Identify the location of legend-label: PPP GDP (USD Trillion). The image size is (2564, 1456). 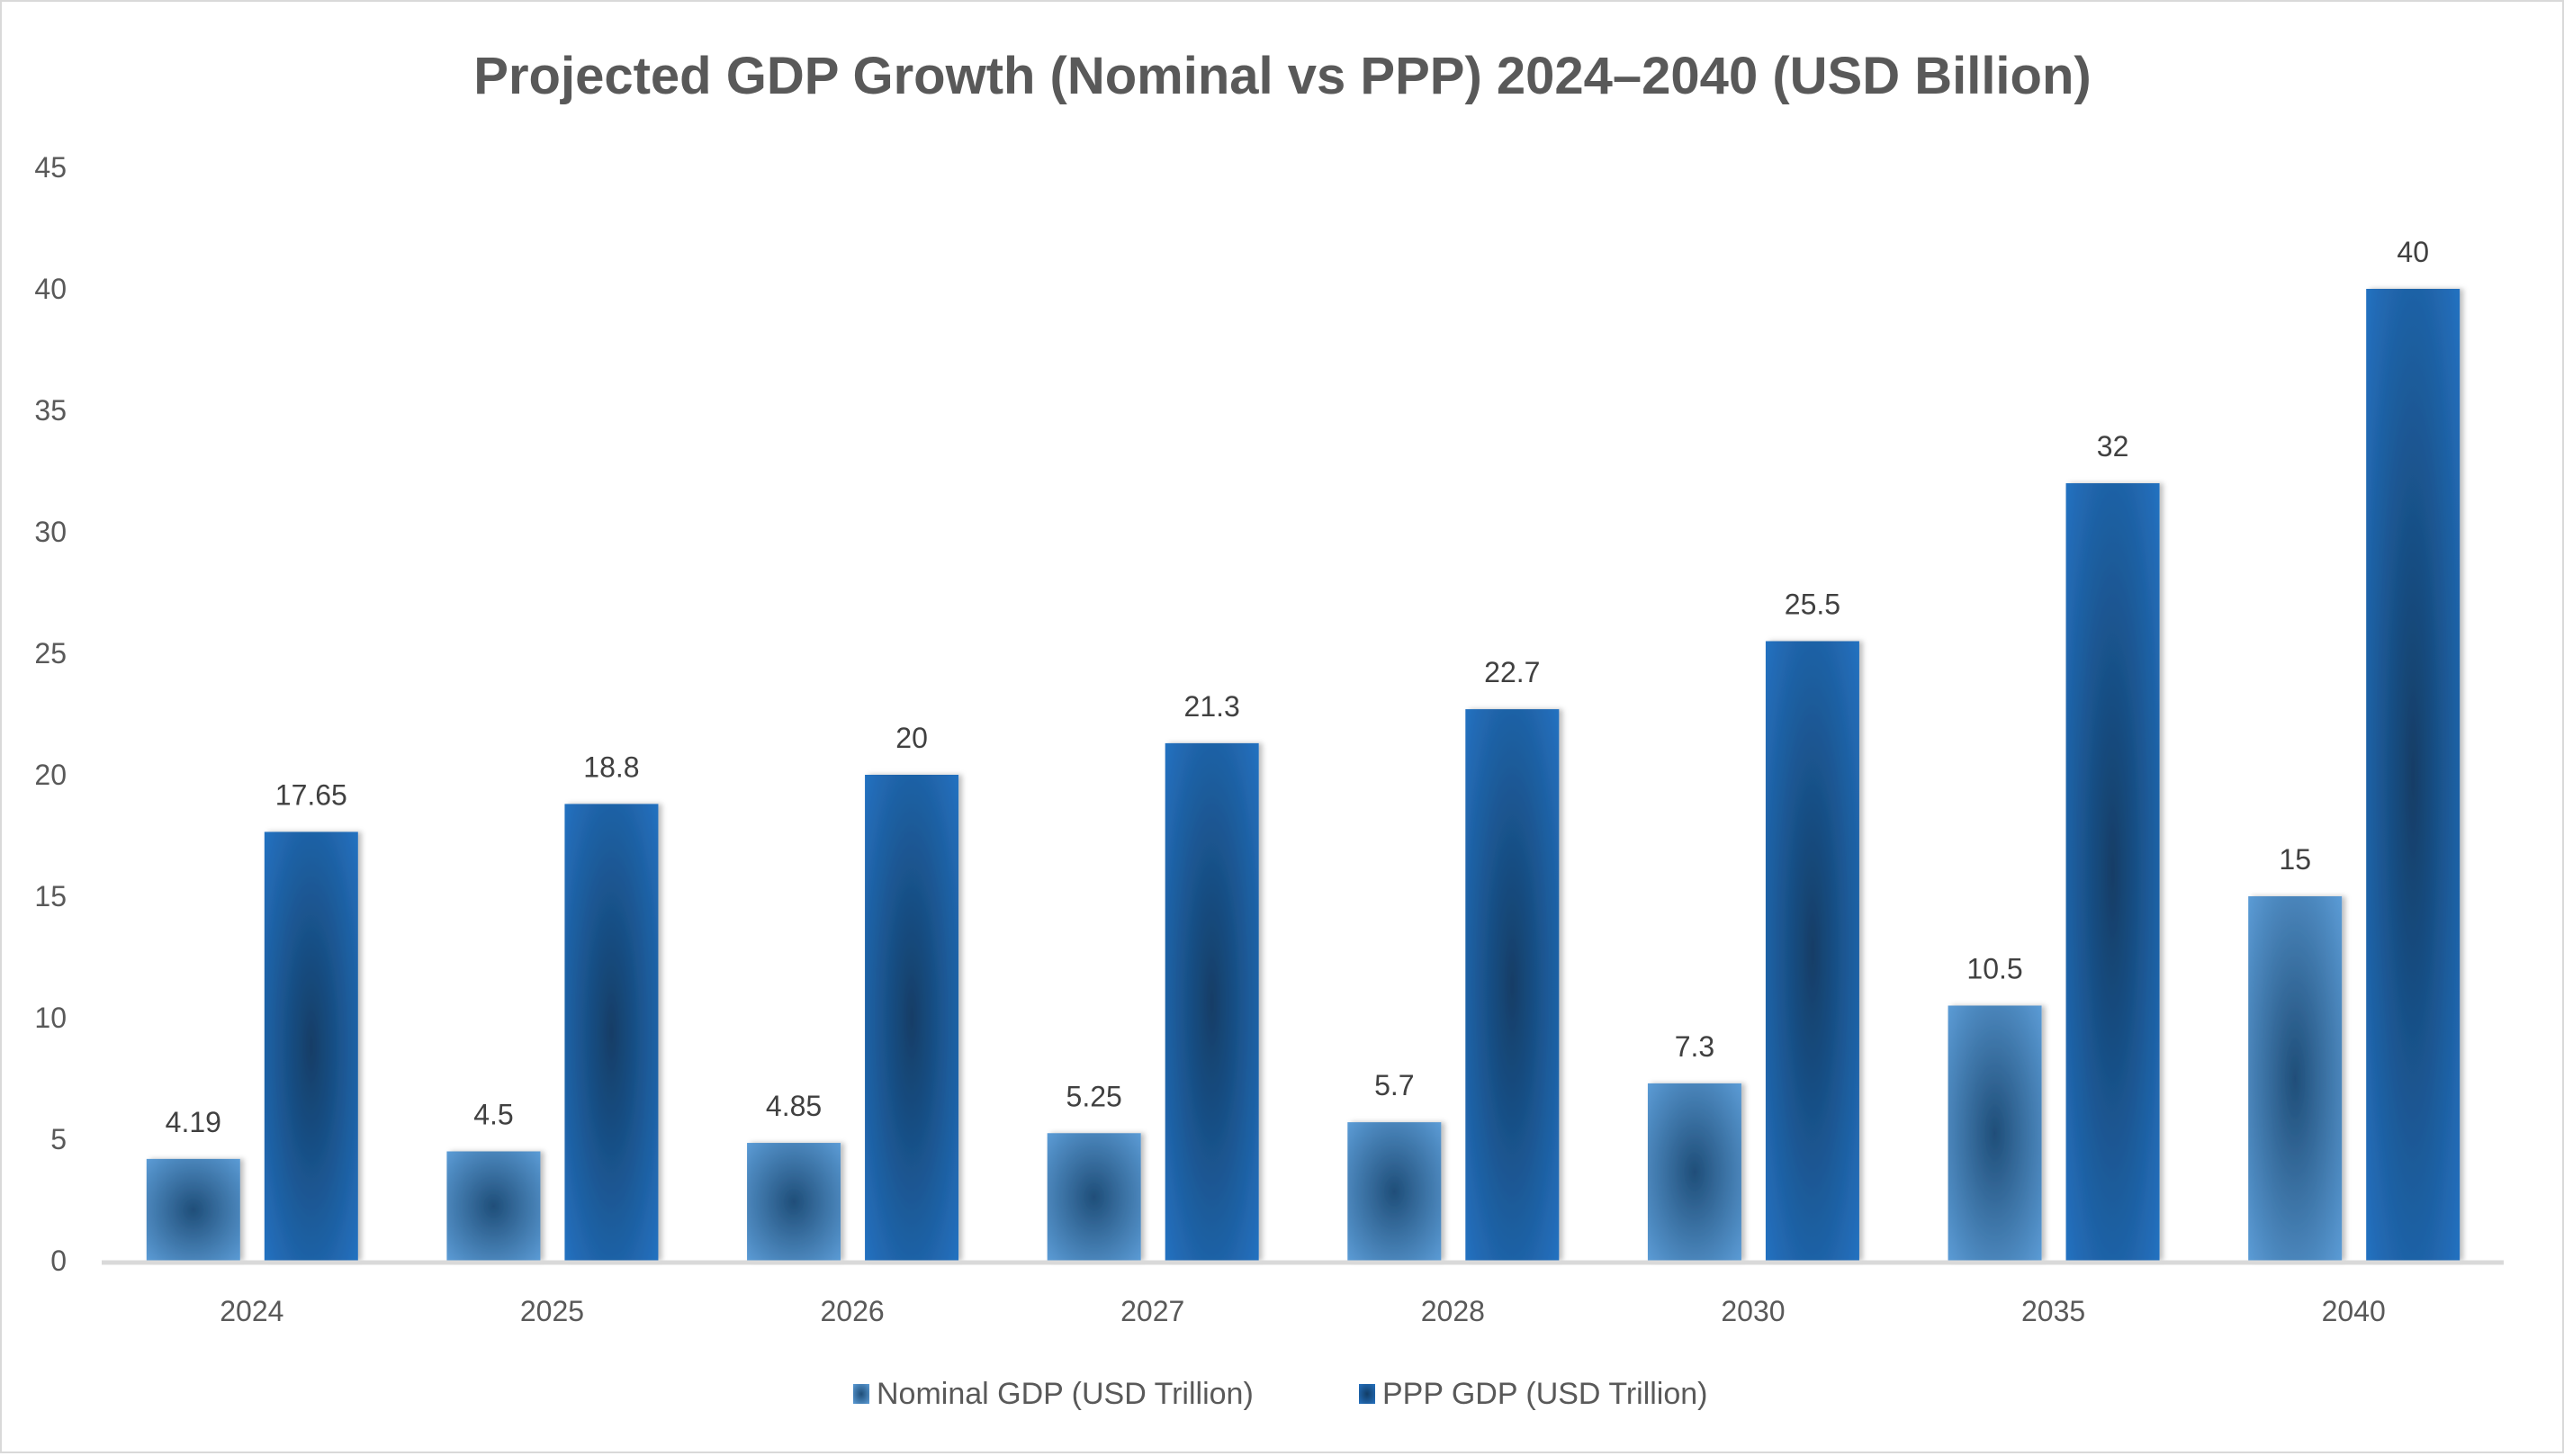
(1545, 1394).